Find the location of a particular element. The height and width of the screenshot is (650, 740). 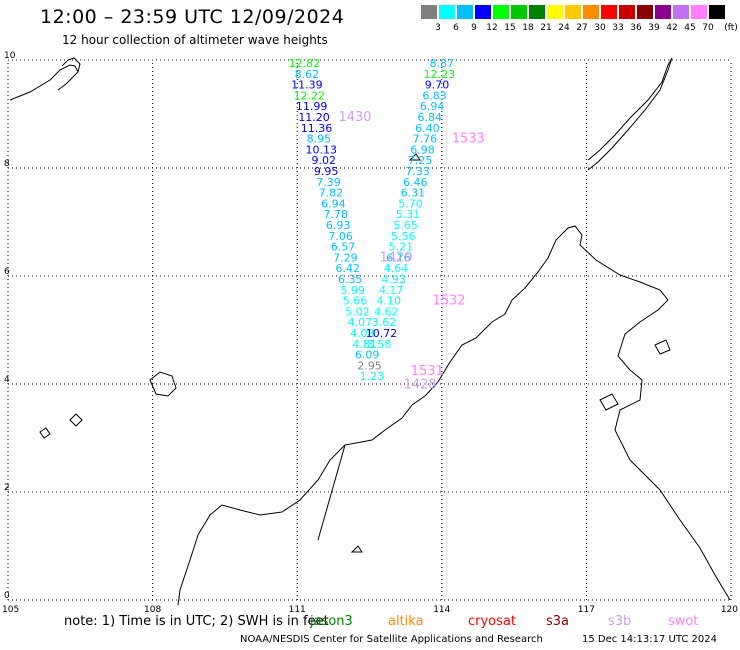

pass-time-label: 1429 is located at coordinates (395, 257).